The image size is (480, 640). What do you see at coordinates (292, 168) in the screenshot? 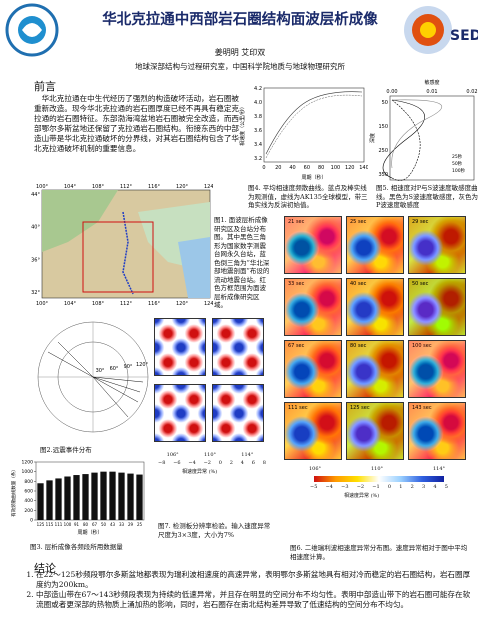
I see `label: 40` at bounding box center [292, 168].